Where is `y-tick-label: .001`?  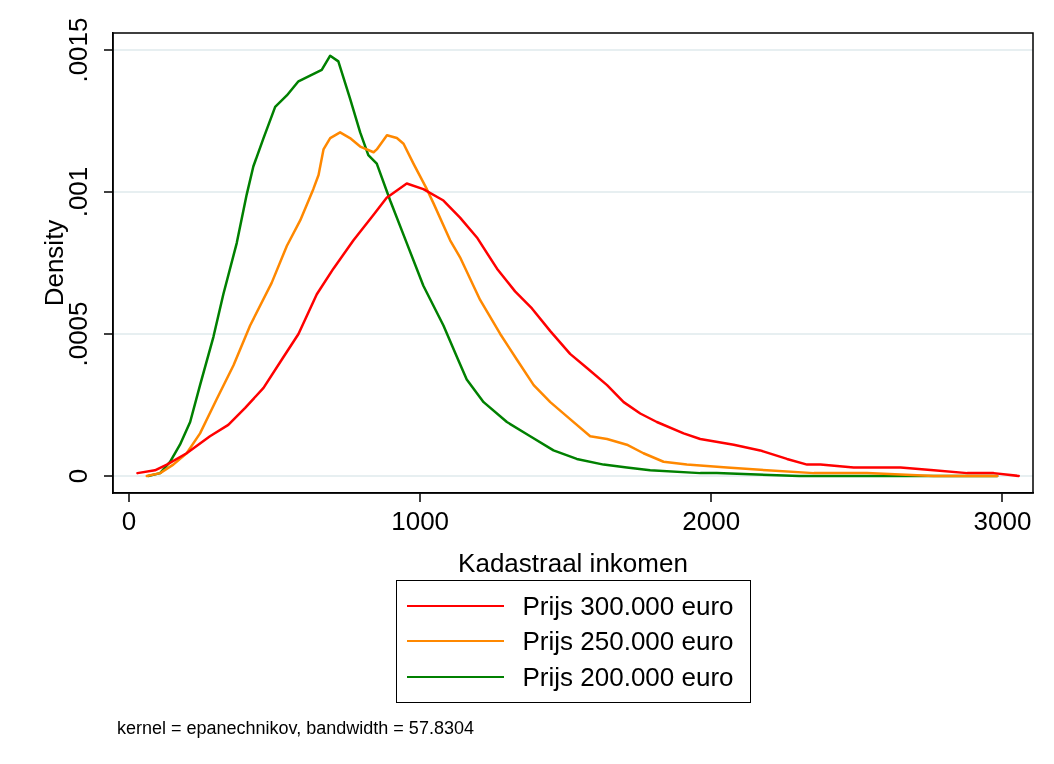 y-tick-label: .001 is located at coordinates (78, 192).